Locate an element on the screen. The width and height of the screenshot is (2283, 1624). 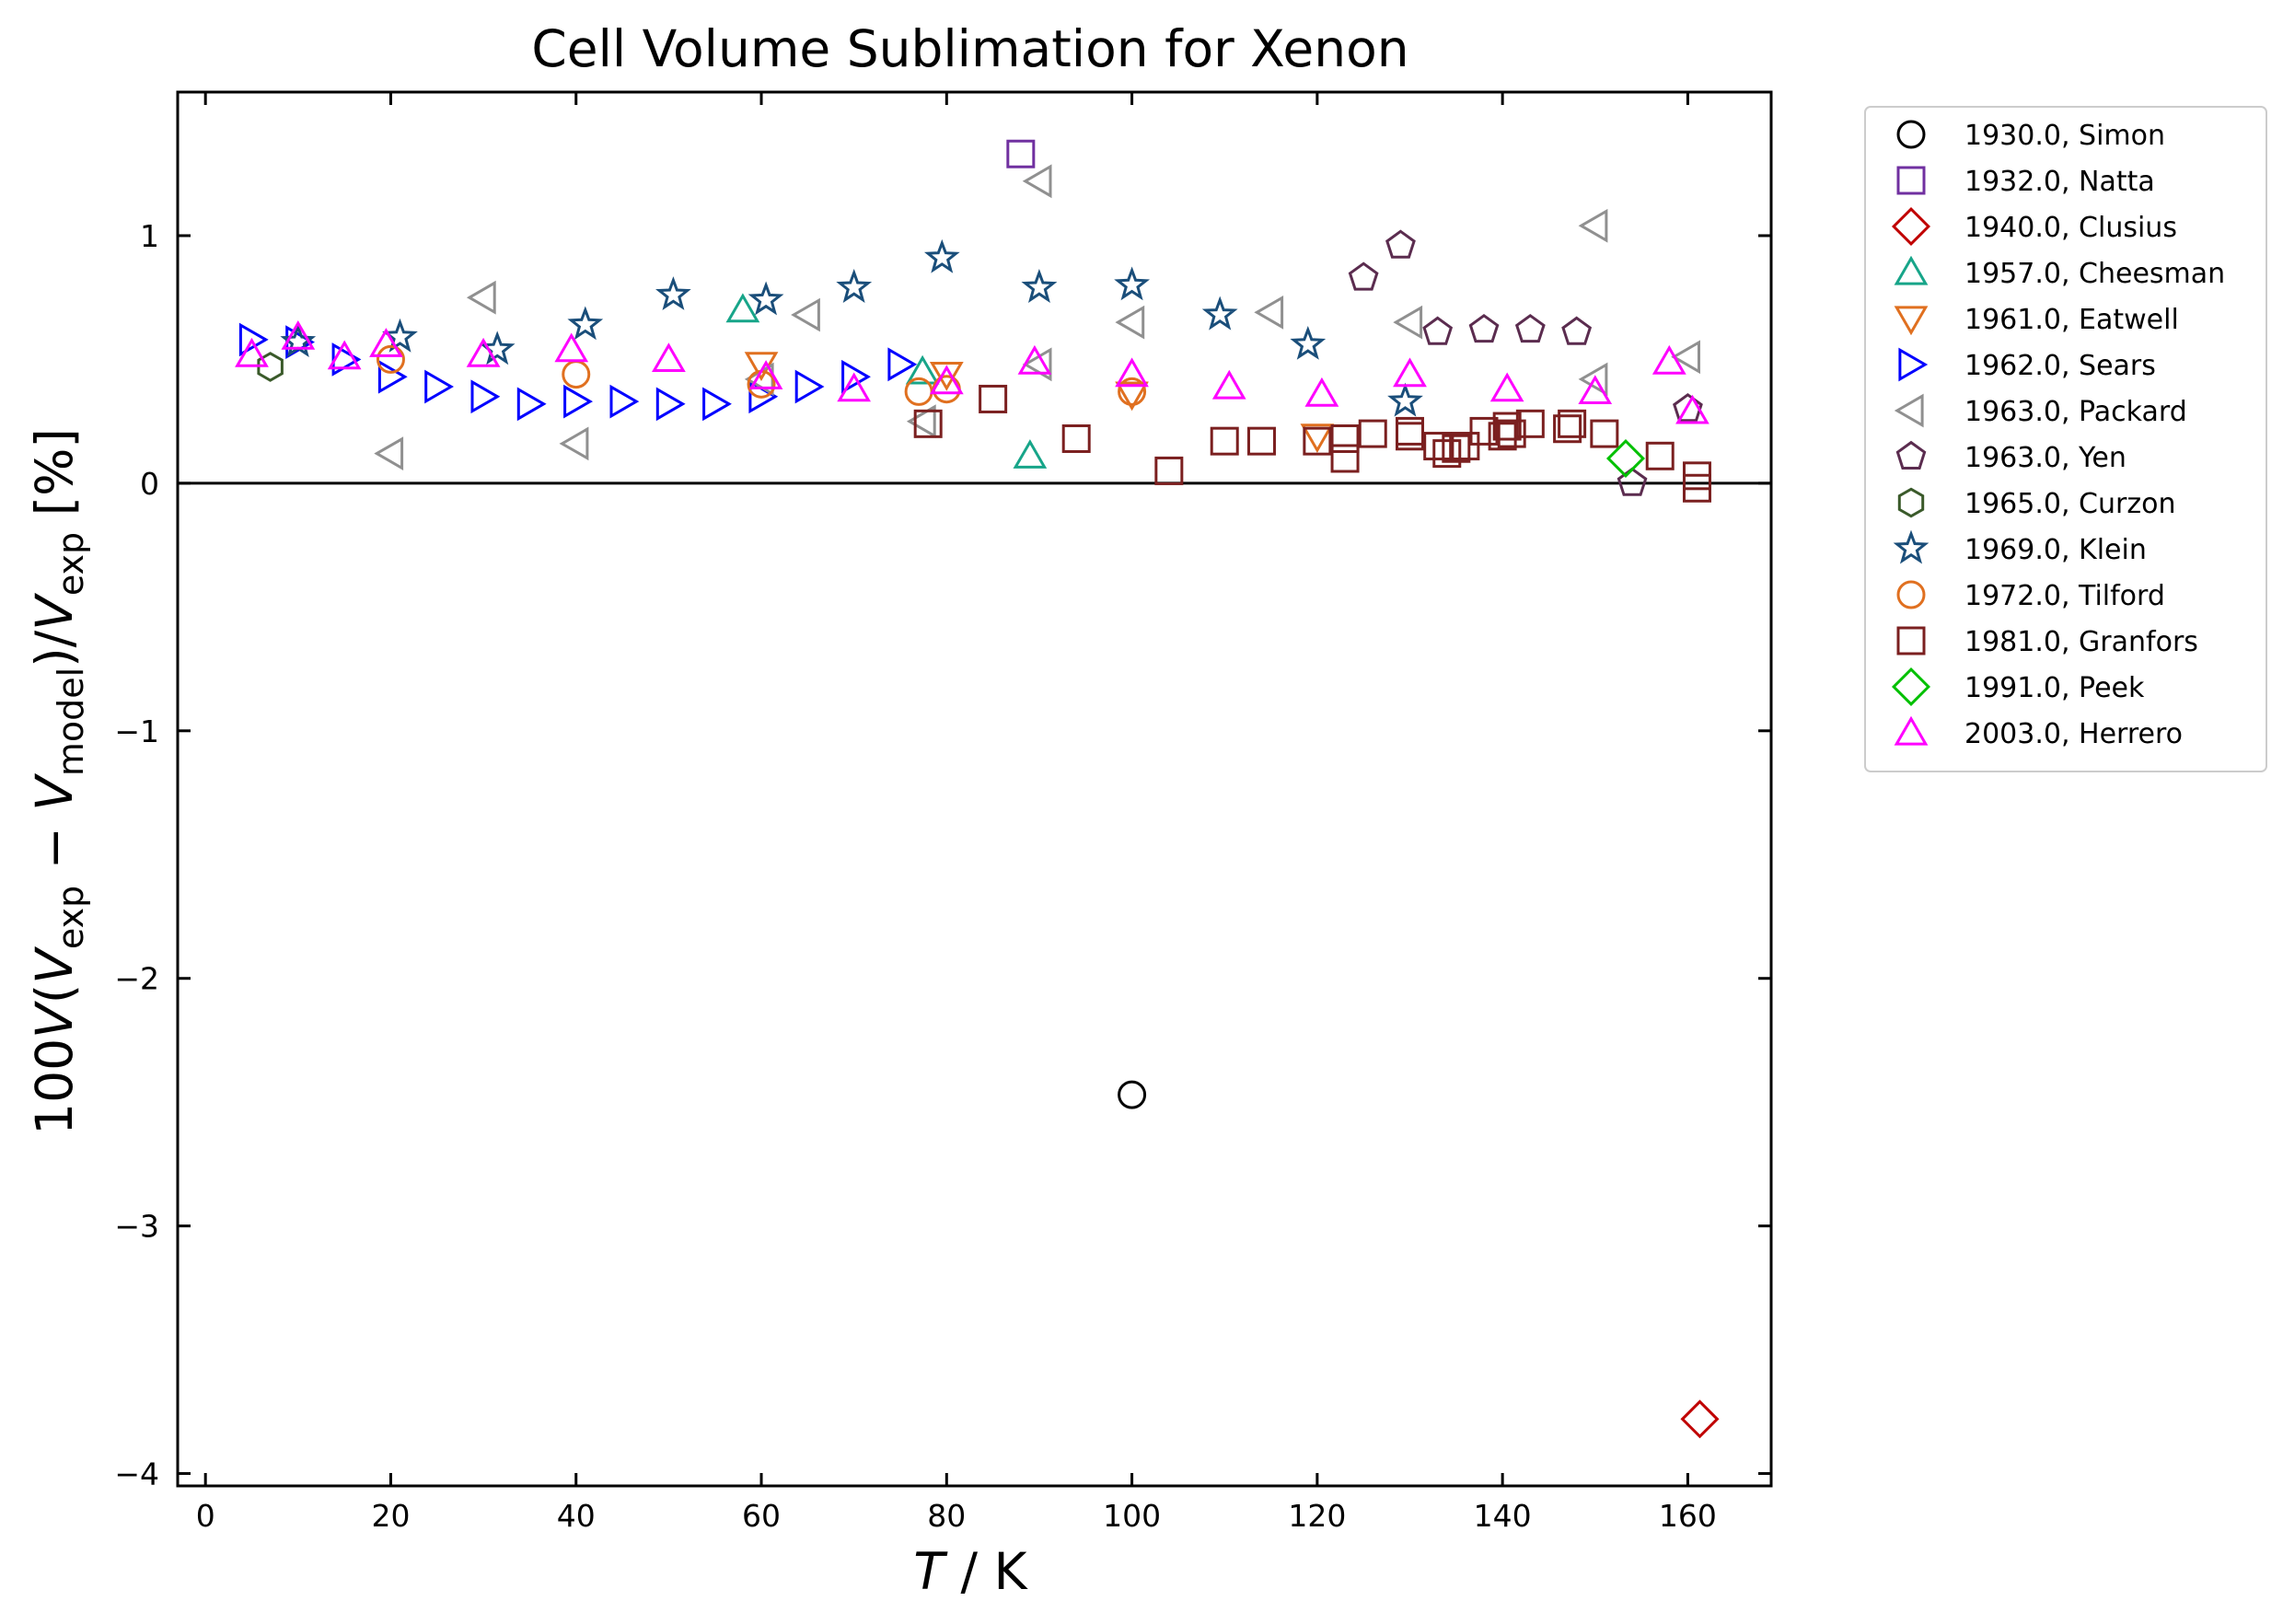
y-tick-label: −4 is located at coordinates (136, 1474).